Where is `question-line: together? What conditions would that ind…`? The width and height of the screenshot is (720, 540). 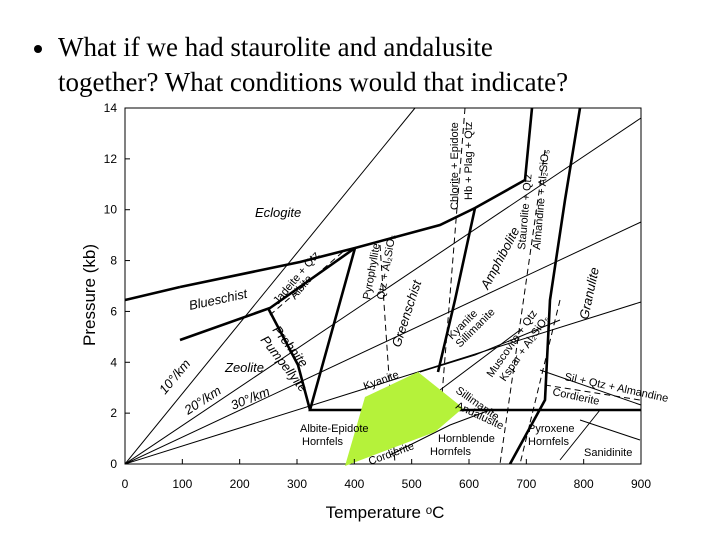
question-line: together? What conditions would that ind… is located at coordinates (313, 82).